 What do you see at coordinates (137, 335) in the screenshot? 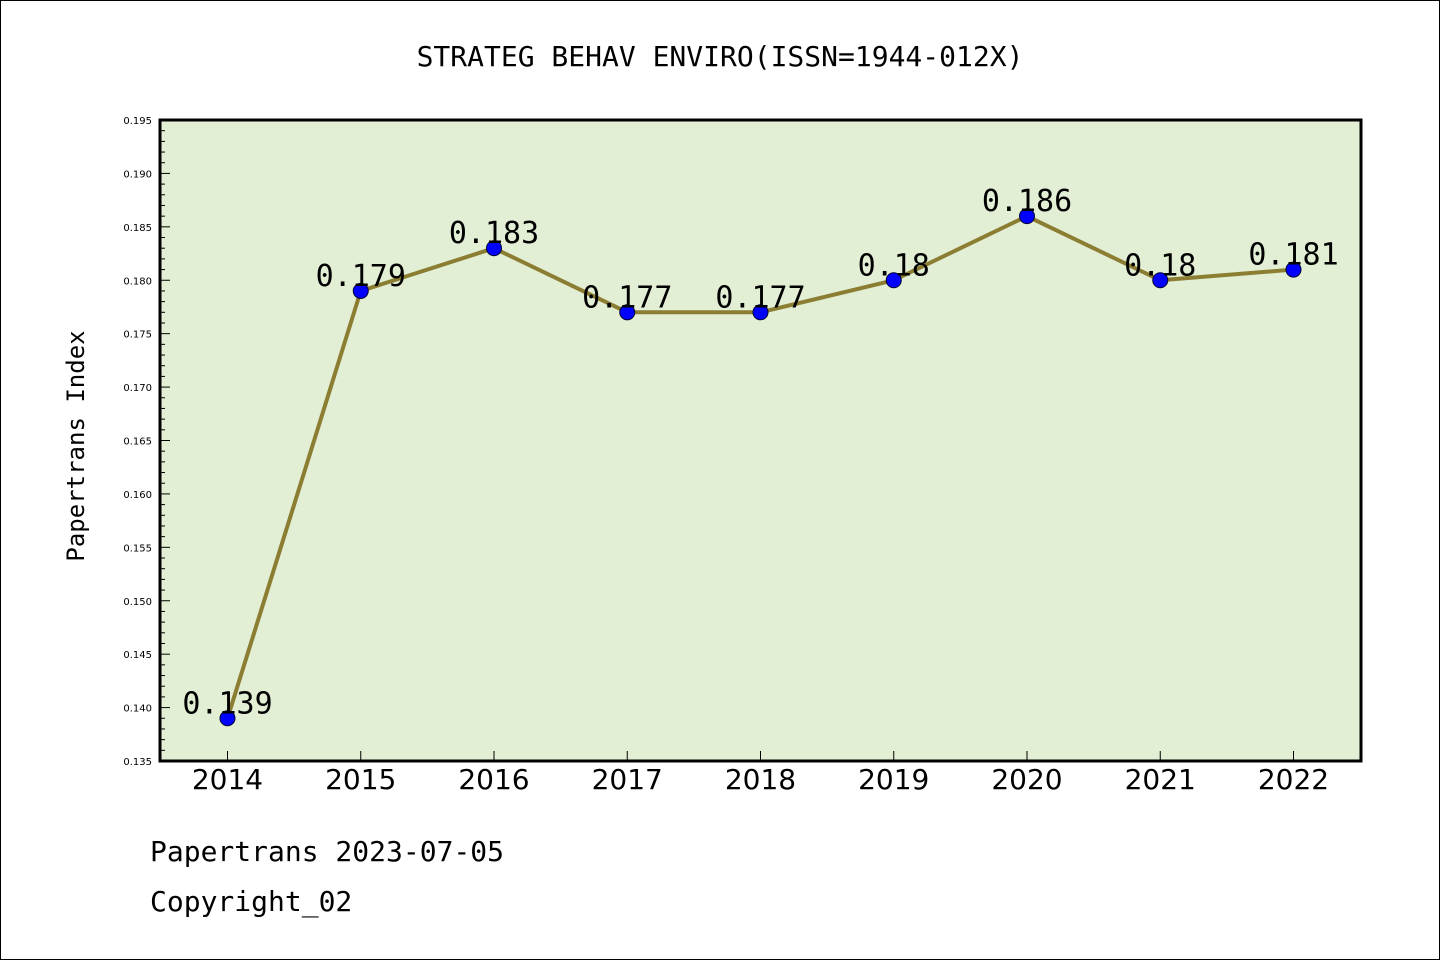
I see `y-tick-label: 0.175` at bounding box center [137, 335].